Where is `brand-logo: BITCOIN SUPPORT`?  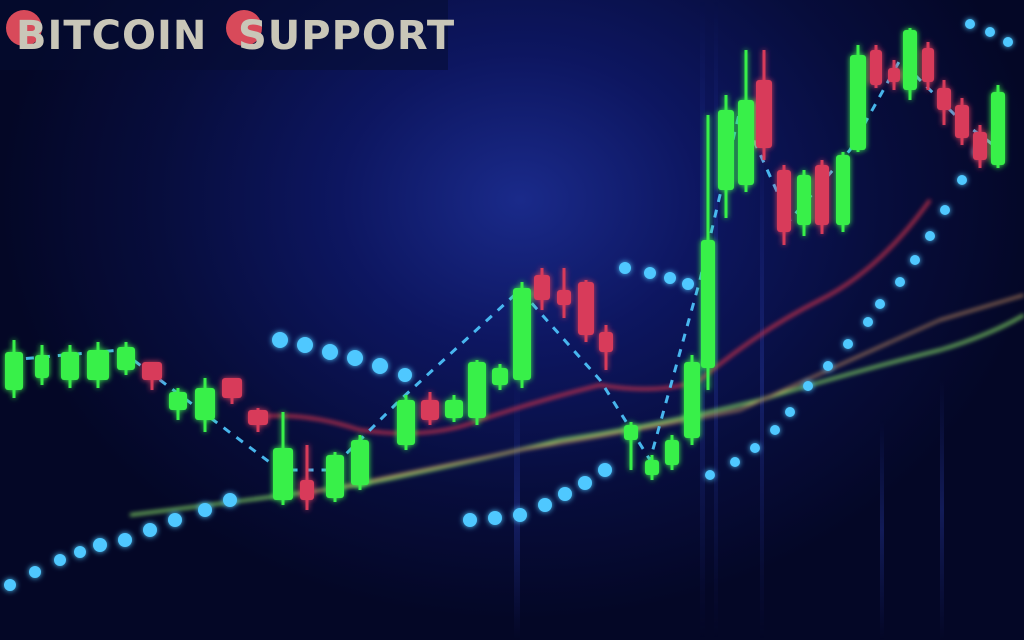 brand-logo: BITCOIN SUPPORT is located at coordinates (227, 35).